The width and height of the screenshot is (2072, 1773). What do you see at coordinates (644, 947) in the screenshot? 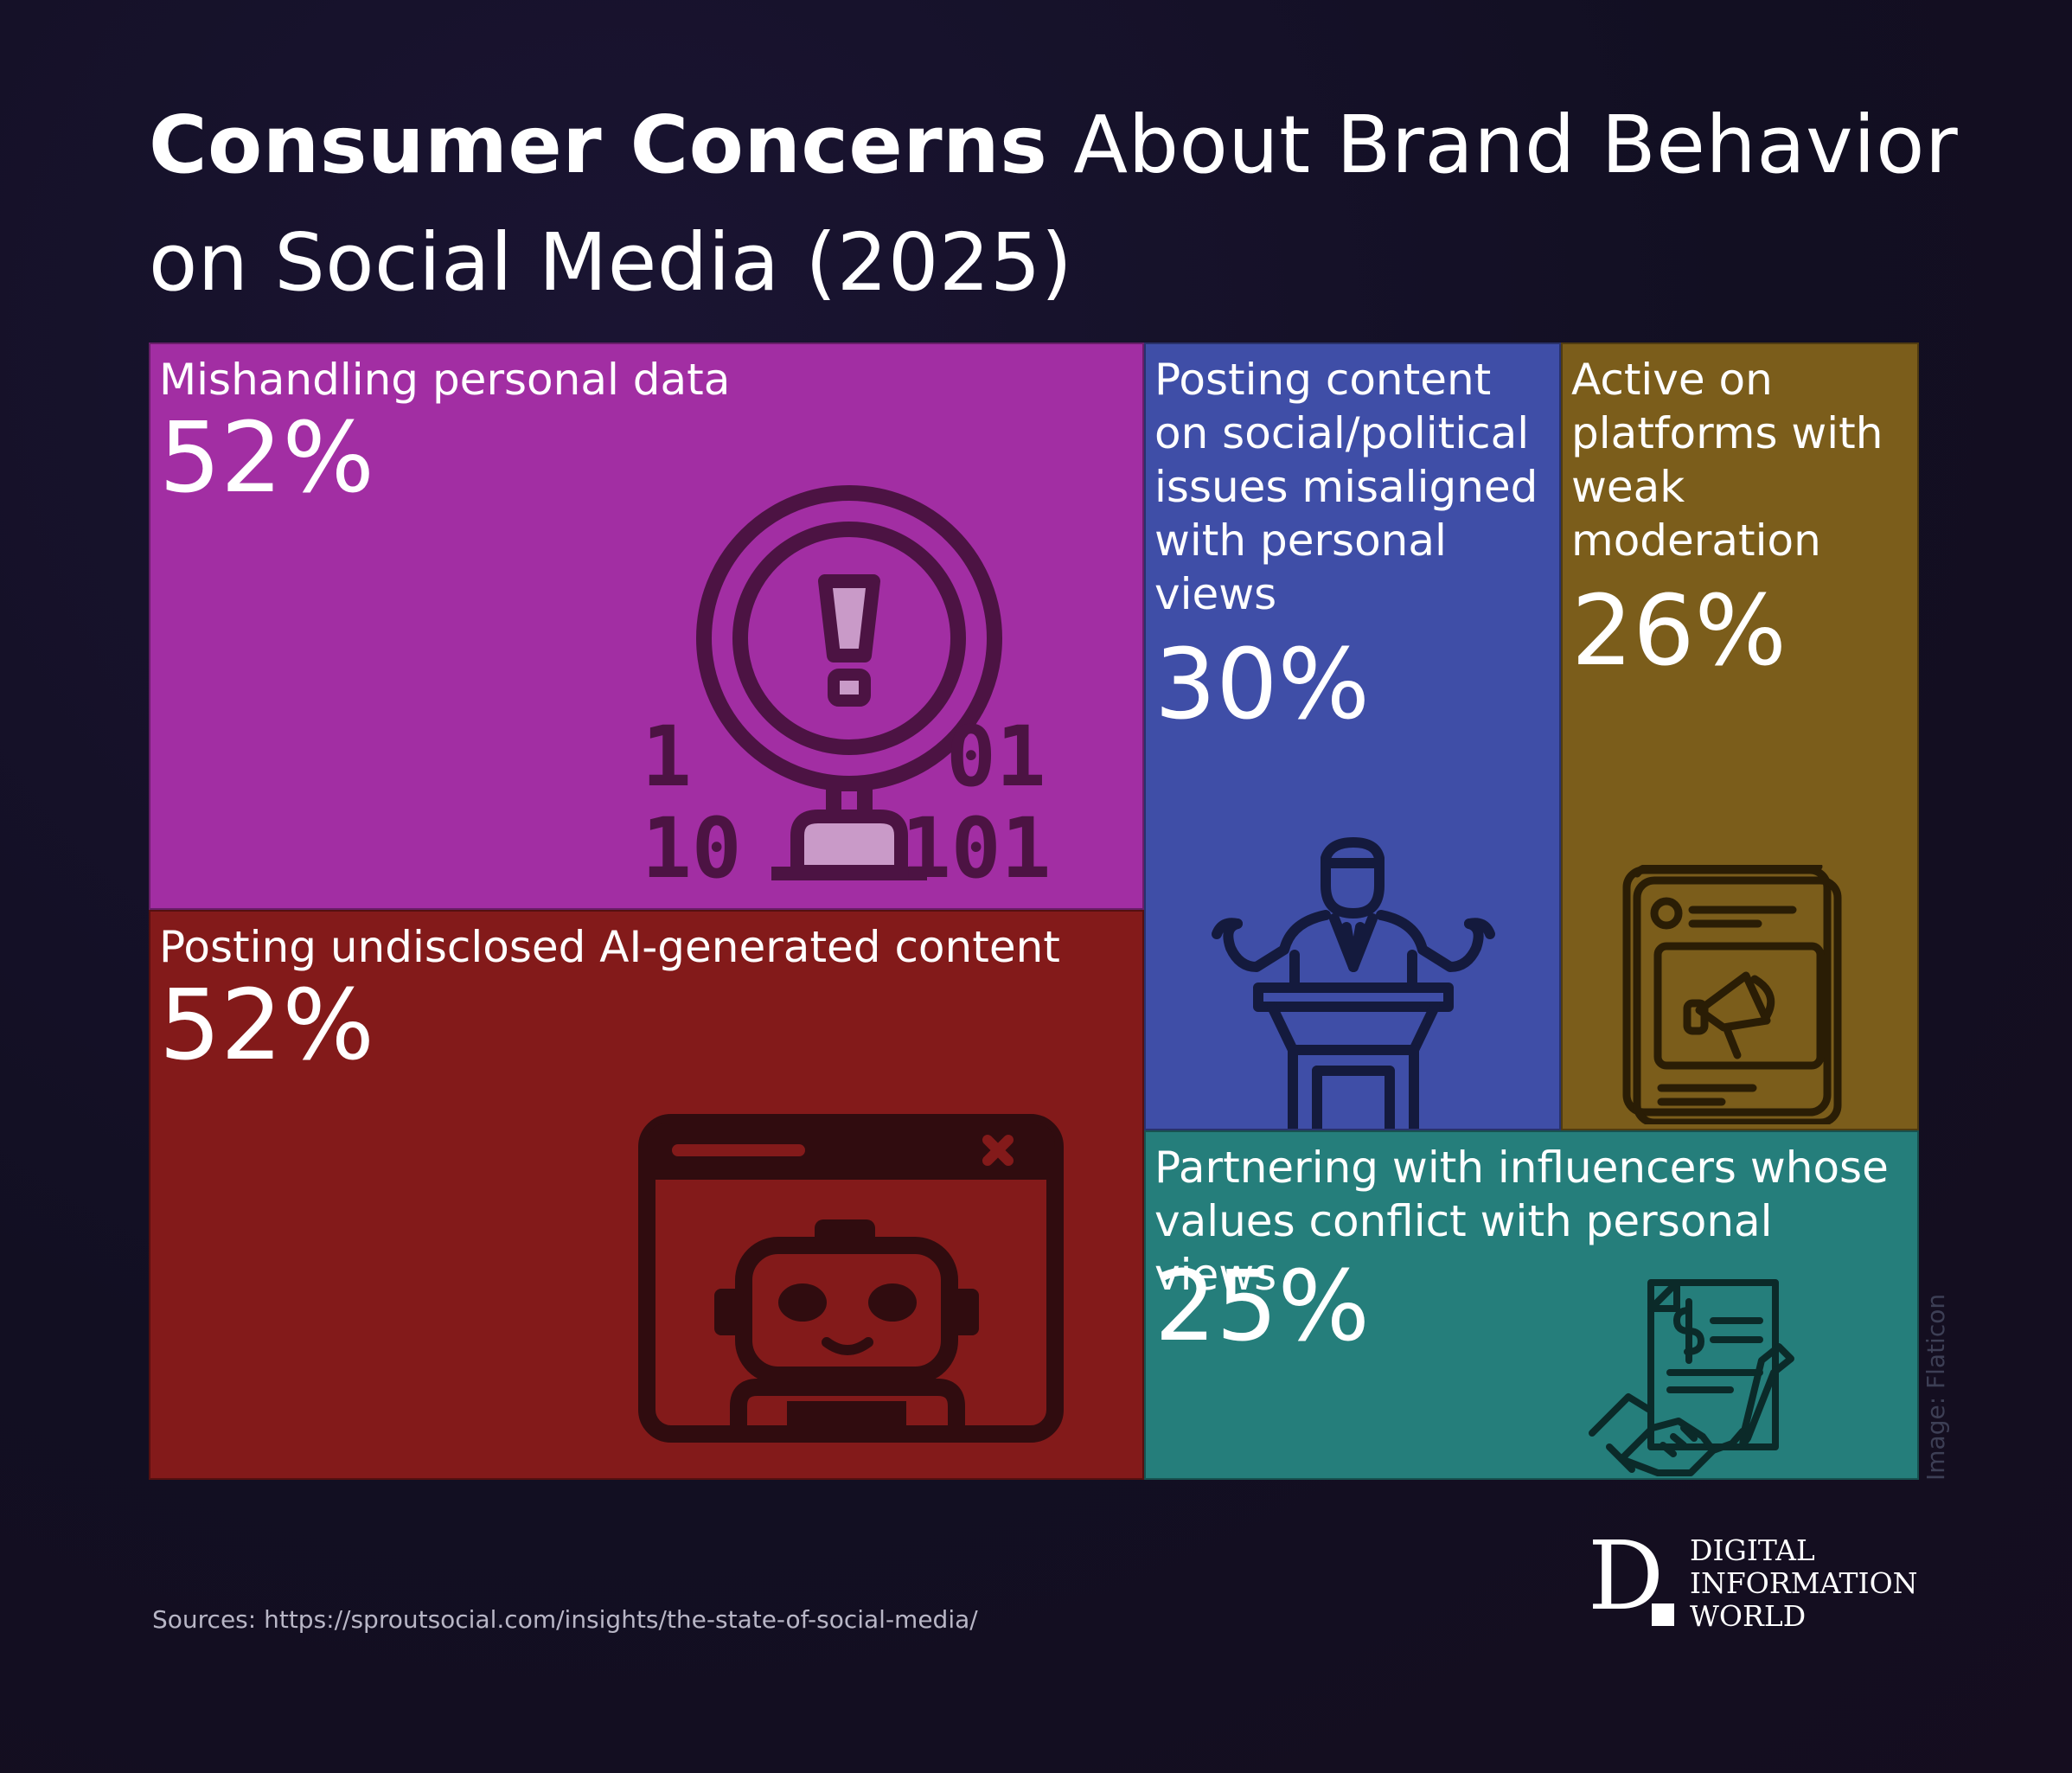
I see `tile-label: Posting undisclosed AI-generated content` at bounding box center [644, 947].